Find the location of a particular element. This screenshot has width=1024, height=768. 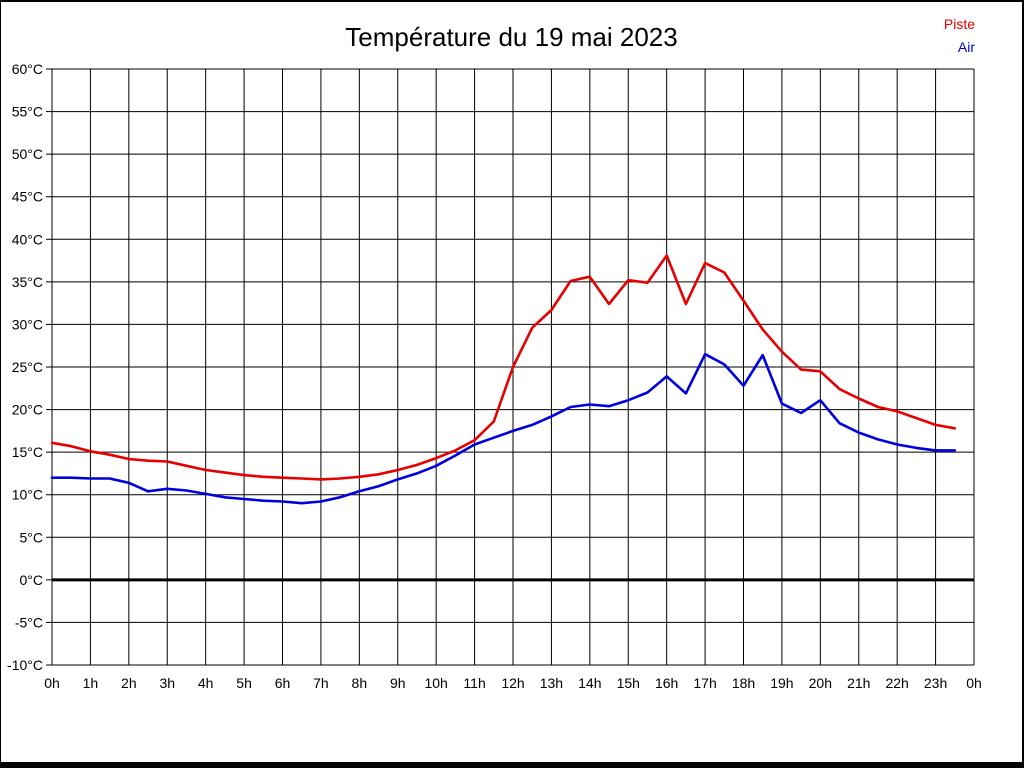

svg-text: 5h is located at coordinates (244, 683).